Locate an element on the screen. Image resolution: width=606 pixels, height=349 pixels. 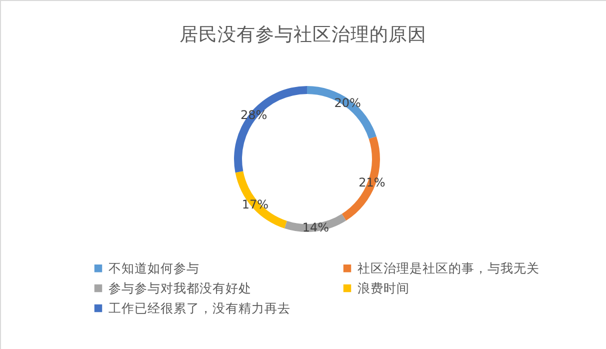
legend-label: 工作已经很累了，没有精力再去 is located at coordinates (199, 308).